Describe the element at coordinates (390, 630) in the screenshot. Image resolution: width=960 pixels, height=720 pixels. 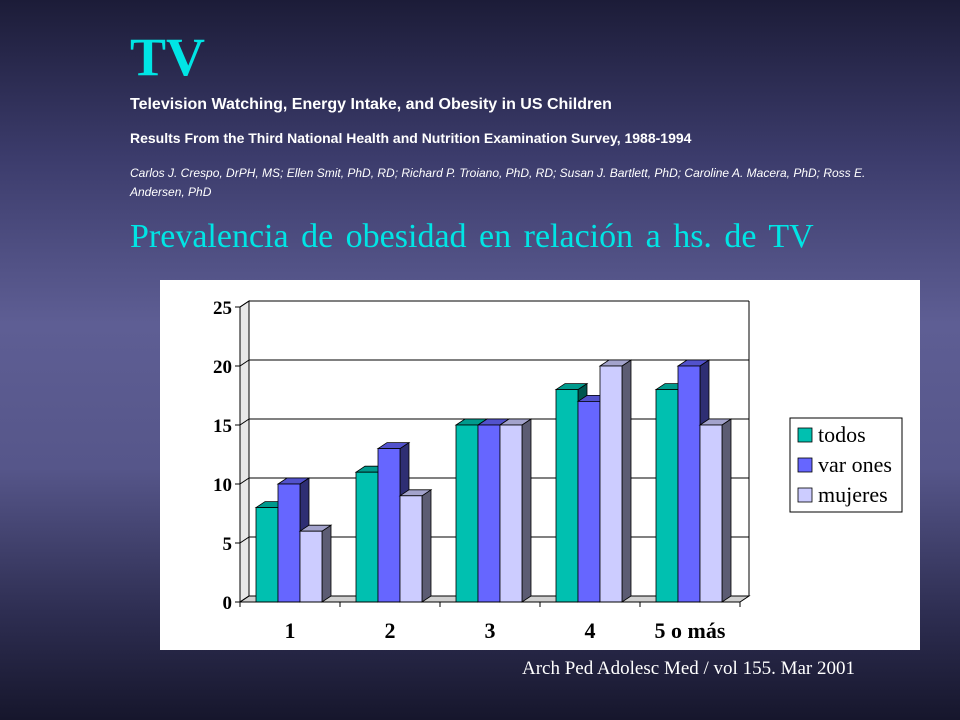
I see `x-tick-label: 2` at that location.